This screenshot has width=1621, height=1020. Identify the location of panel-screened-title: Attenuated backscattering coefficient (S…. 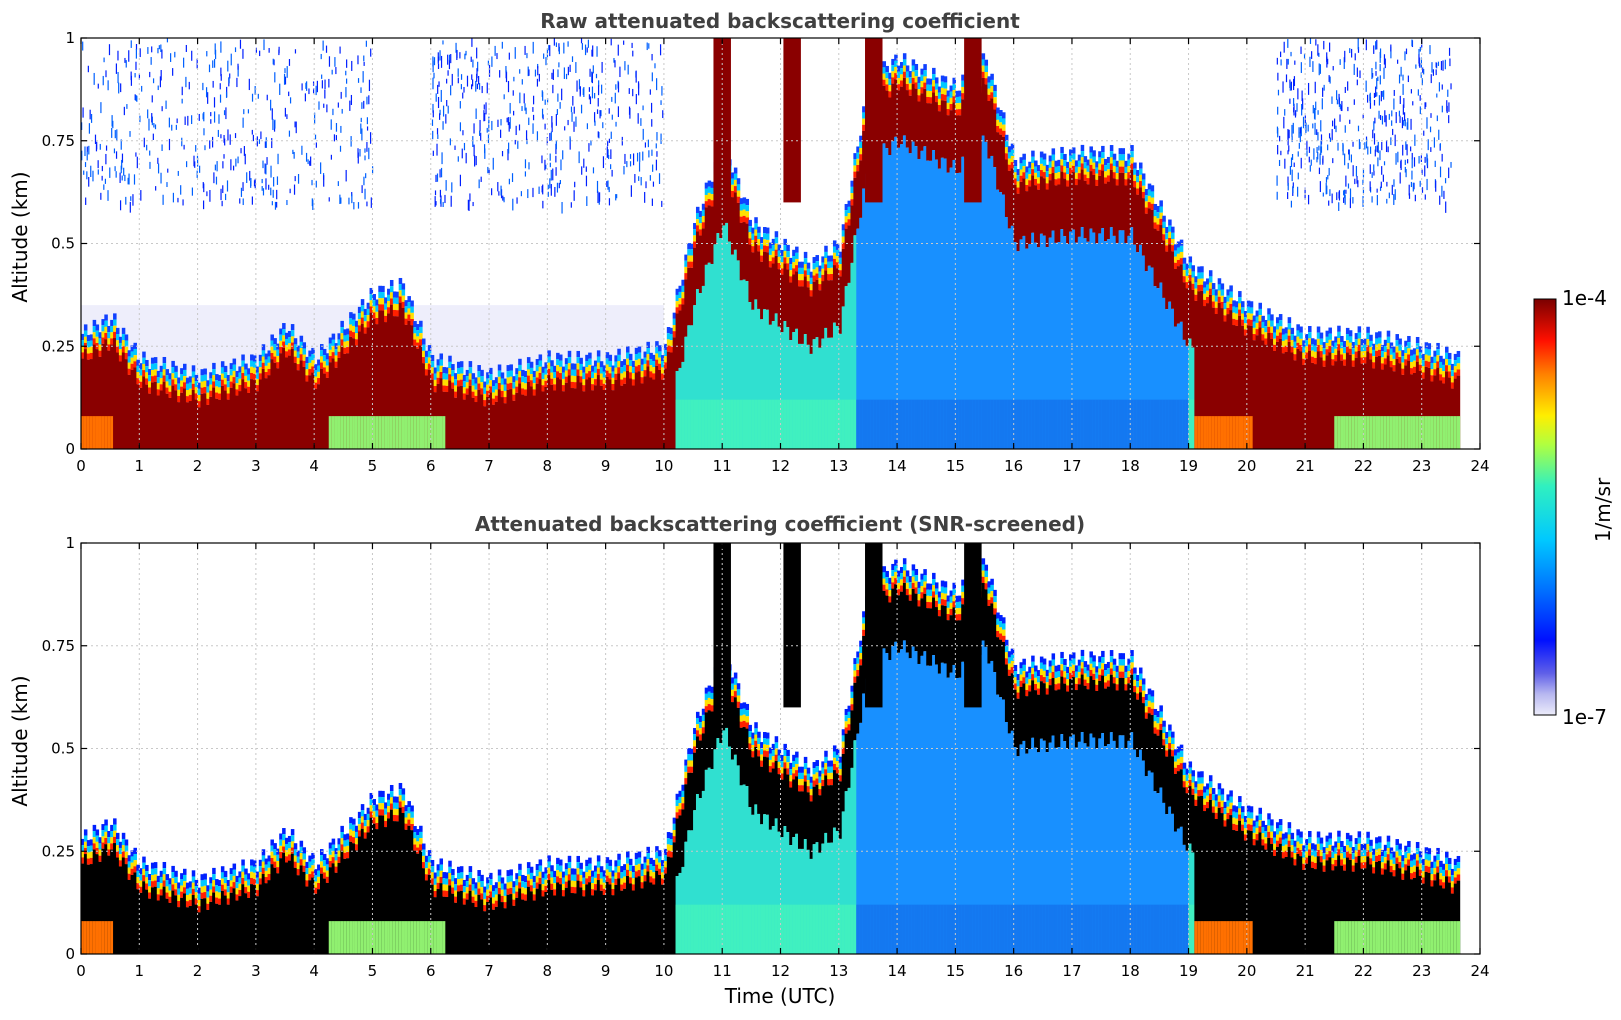
(780, 524).